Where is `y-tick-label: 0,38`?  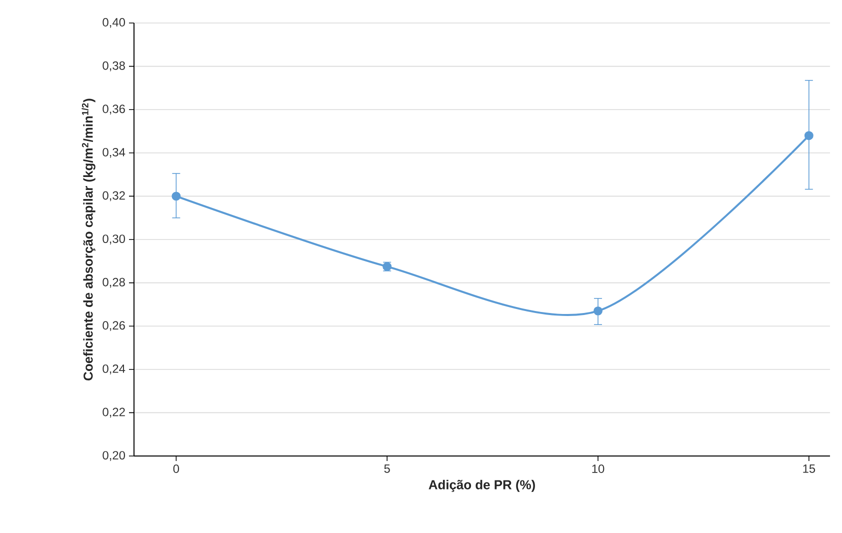
y-tick-label: 0,38 is located at coordinates (113, 66).